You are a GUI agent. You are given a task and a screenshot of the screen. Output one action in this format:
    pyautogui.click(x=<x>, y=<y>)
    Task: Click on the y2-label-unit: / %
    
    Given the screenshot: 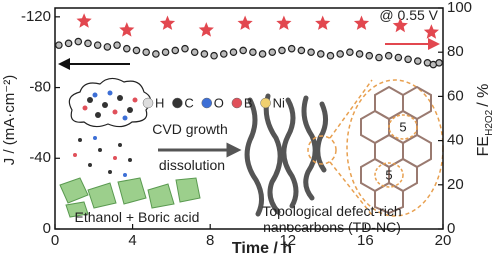 What is the action you would take?
    pyautogui.click(x=483, y=95)
    